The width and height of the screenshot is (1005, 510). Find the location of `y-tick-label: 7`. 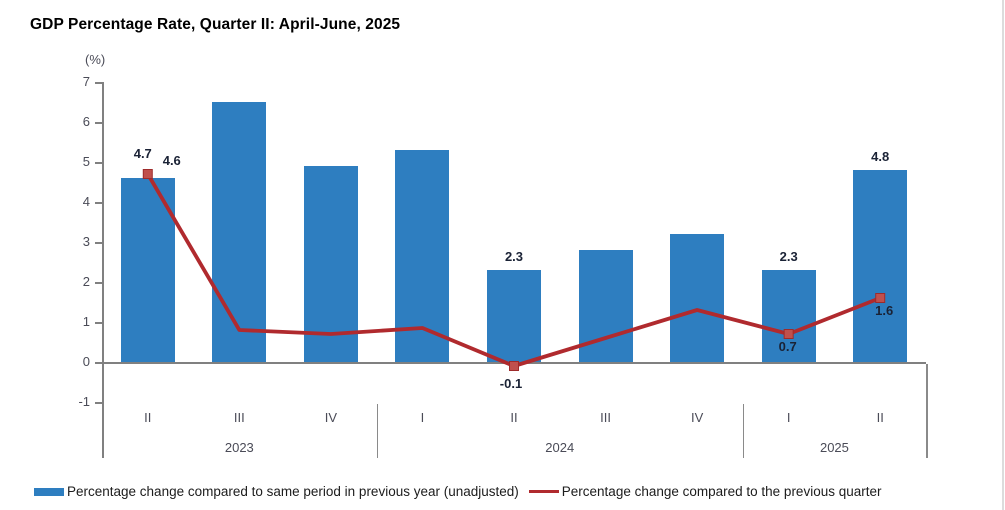

y-tick-label: 7 is located at coordinates (86, 81).